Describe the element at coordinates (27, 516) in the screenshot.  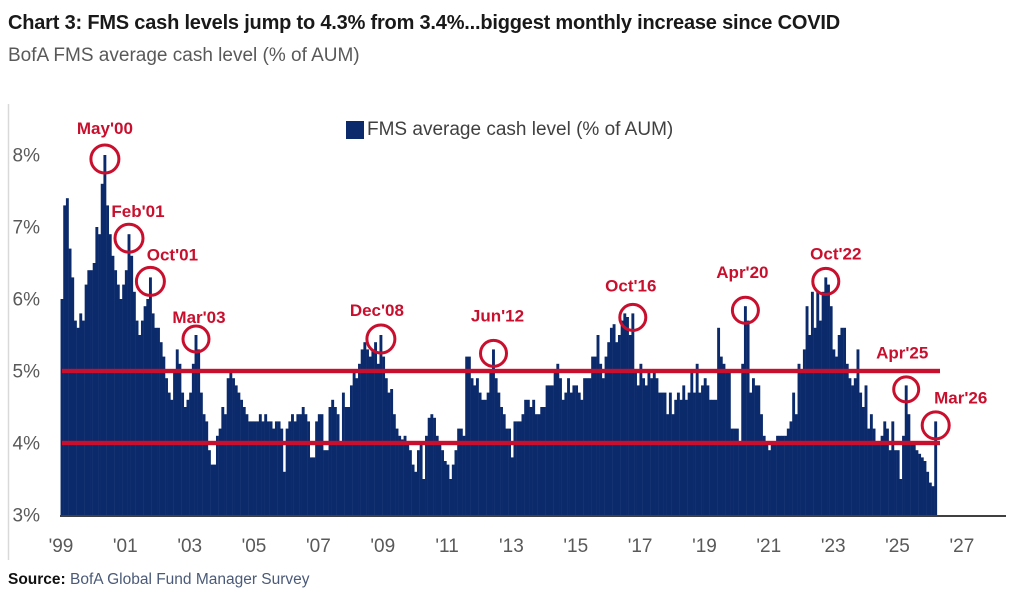
I see `y-axis-tick-label: 3%` at that location.